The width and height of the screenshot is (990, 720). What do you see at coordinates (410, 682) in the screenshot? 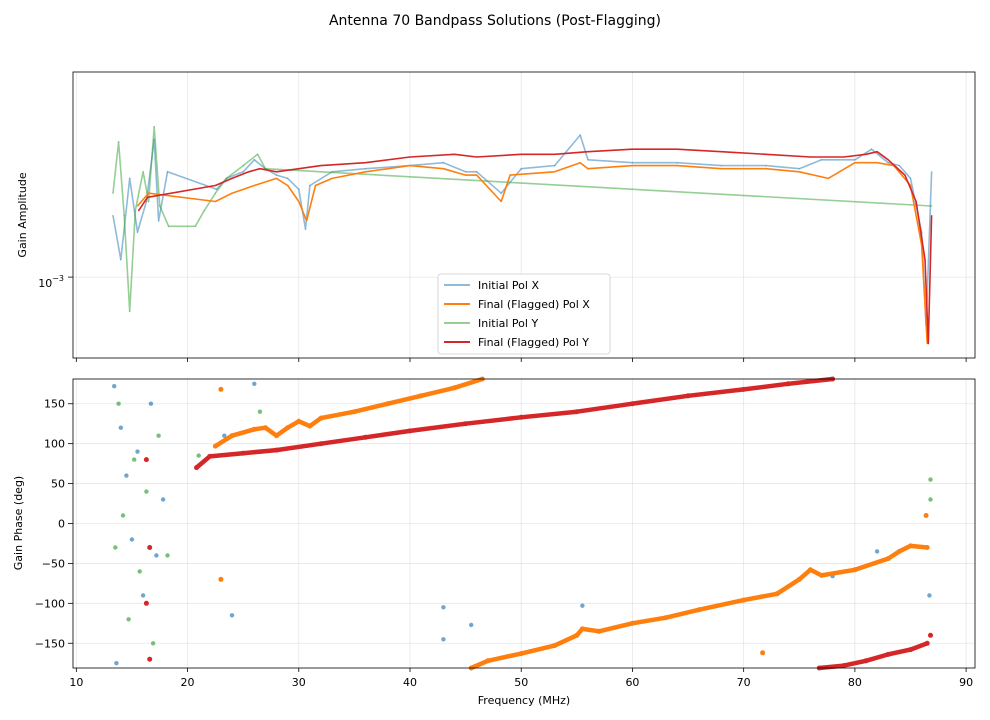
I see `x-tick-label: 40` at bounding box center [410, 682].